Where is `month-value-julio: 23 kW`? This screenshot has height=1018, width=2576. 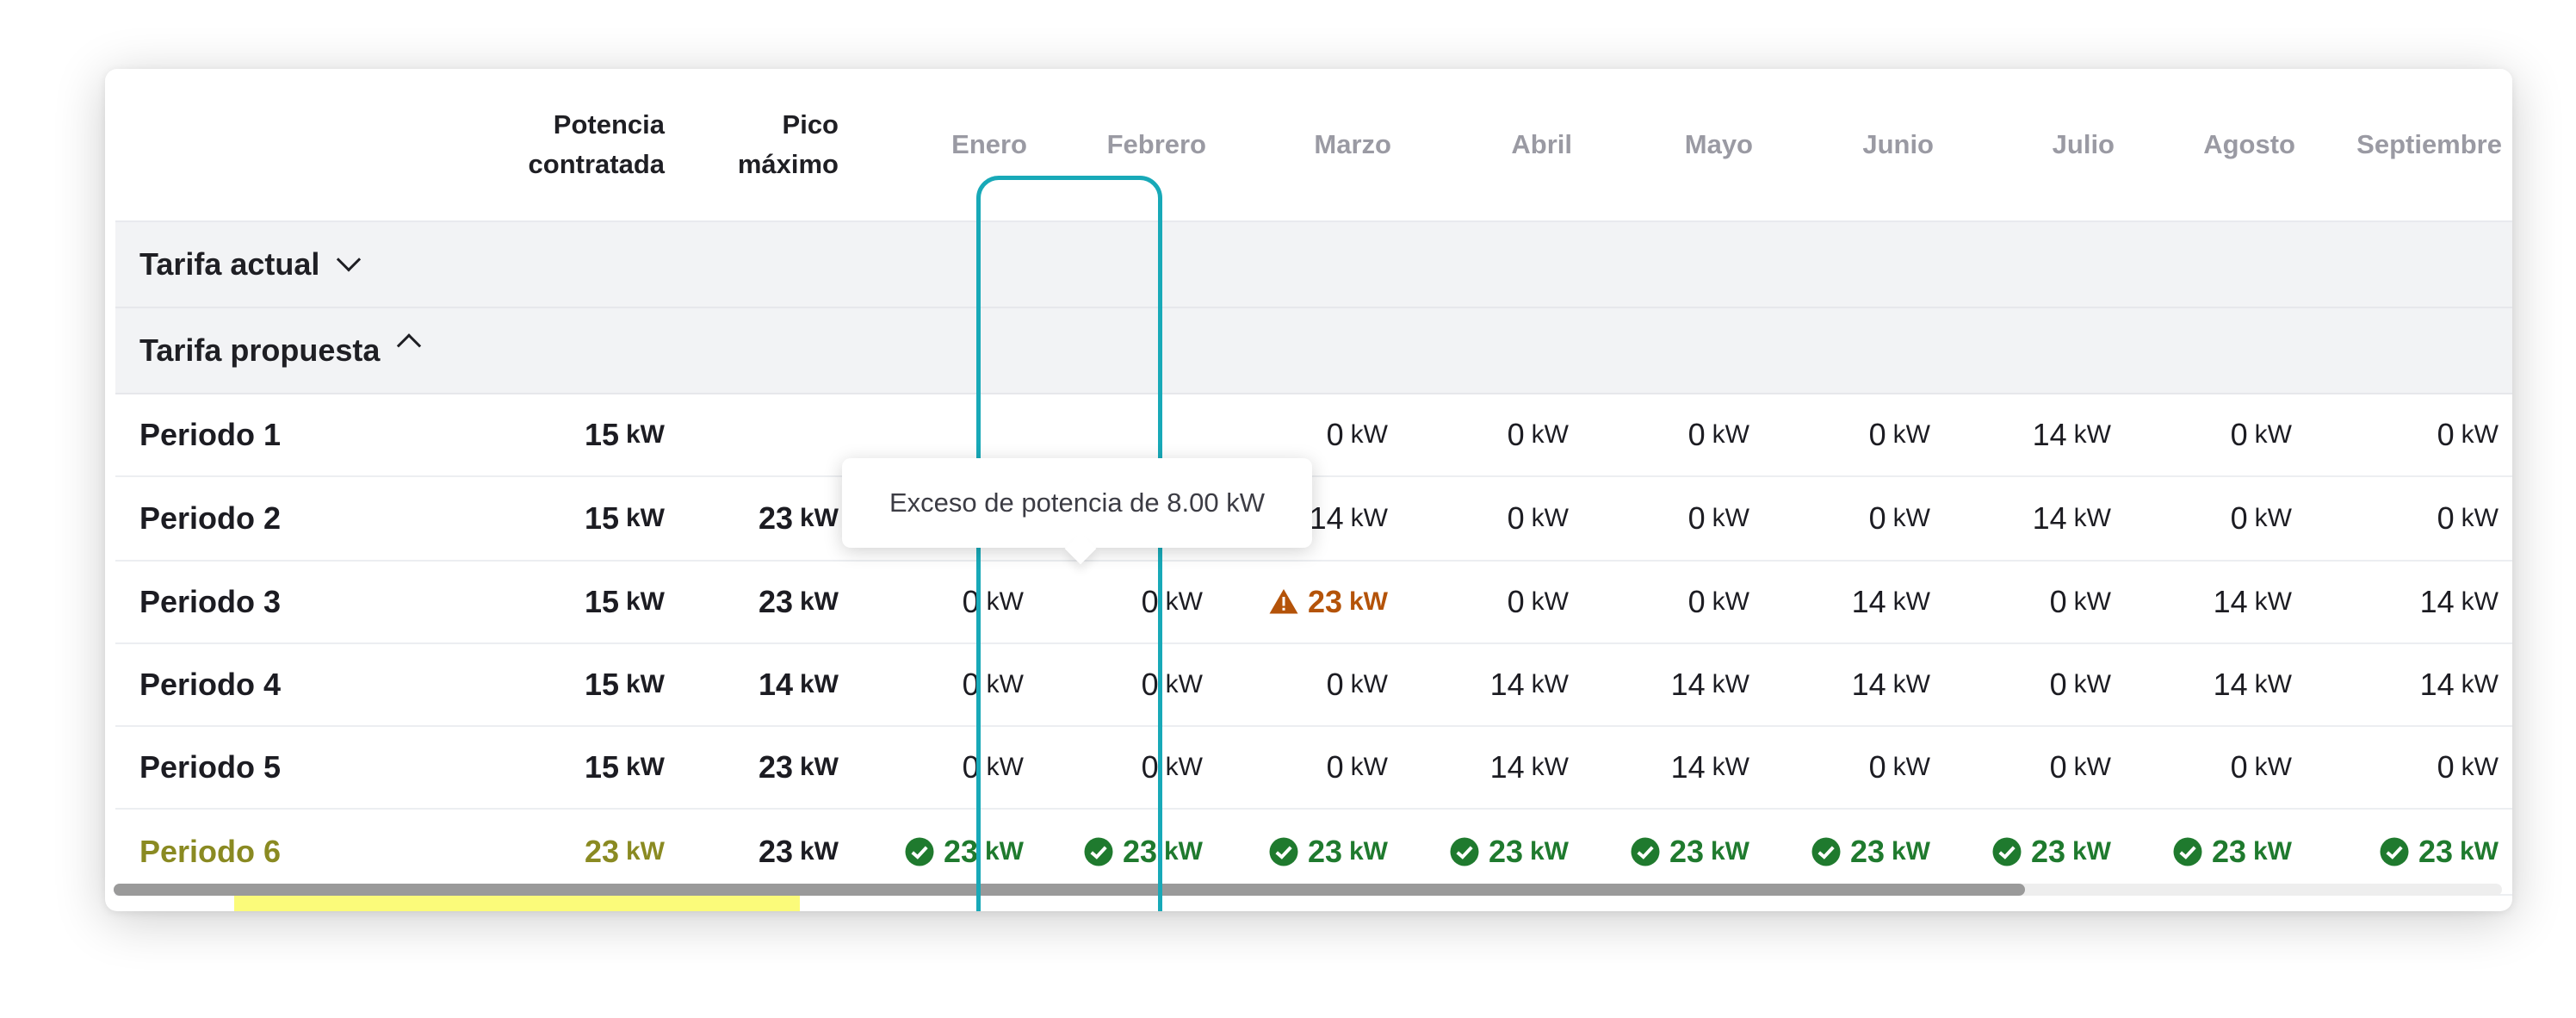 month-value-julio: 23 kW is located at coordinates (2035, 853).